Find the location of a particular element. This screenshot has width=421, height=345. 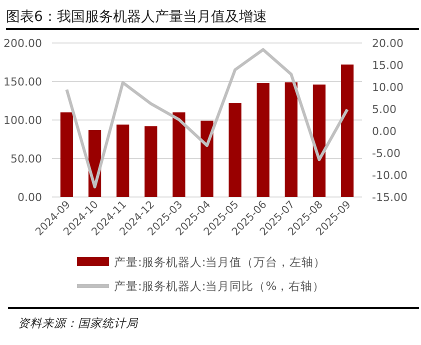

y-tick-label: 200.00 is located at coordinates (23, 43).